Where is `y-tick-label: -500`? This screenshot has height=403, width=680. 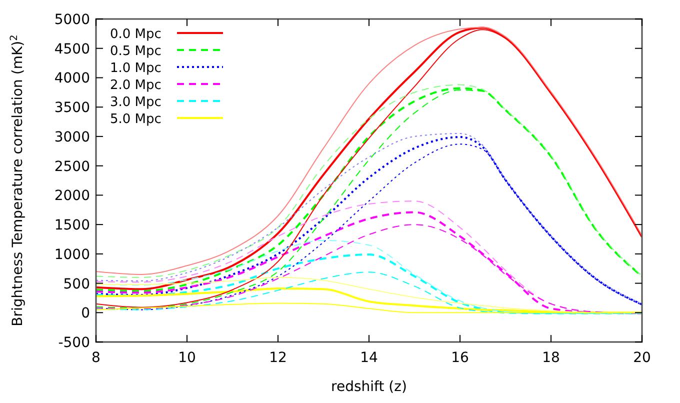
y-tick-label: -500 is located at coordinates (74, 343).